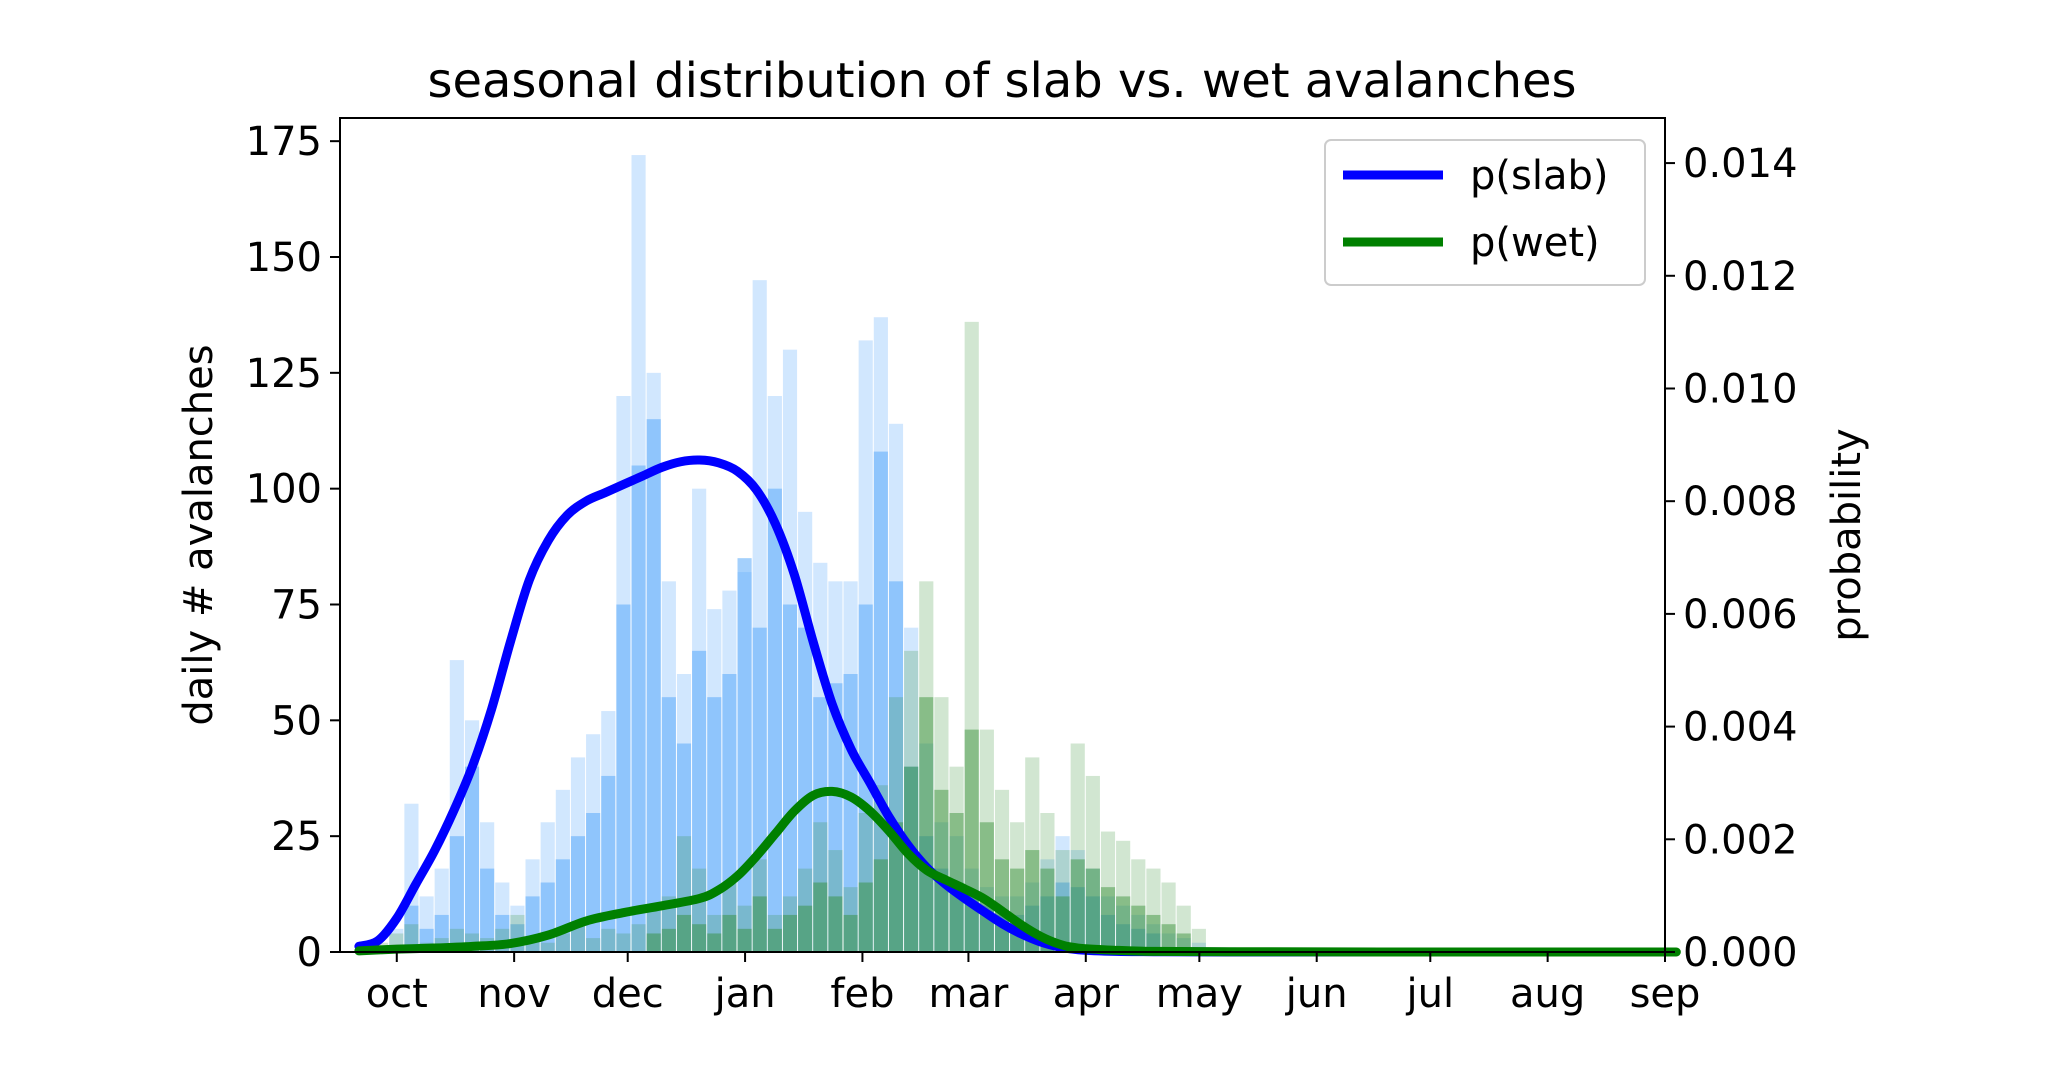  Describe the element at coordinates (1740, 728) in the screenshot. I see `y2-tick-label: 0.004` at that location.